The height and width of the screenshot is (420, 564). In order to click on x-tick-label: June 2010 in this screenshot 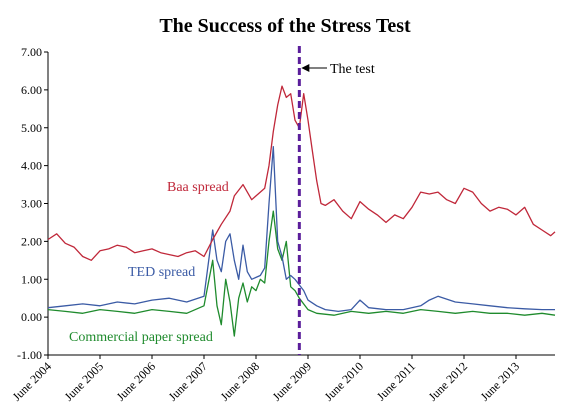, I will do `click(344, 381)`.